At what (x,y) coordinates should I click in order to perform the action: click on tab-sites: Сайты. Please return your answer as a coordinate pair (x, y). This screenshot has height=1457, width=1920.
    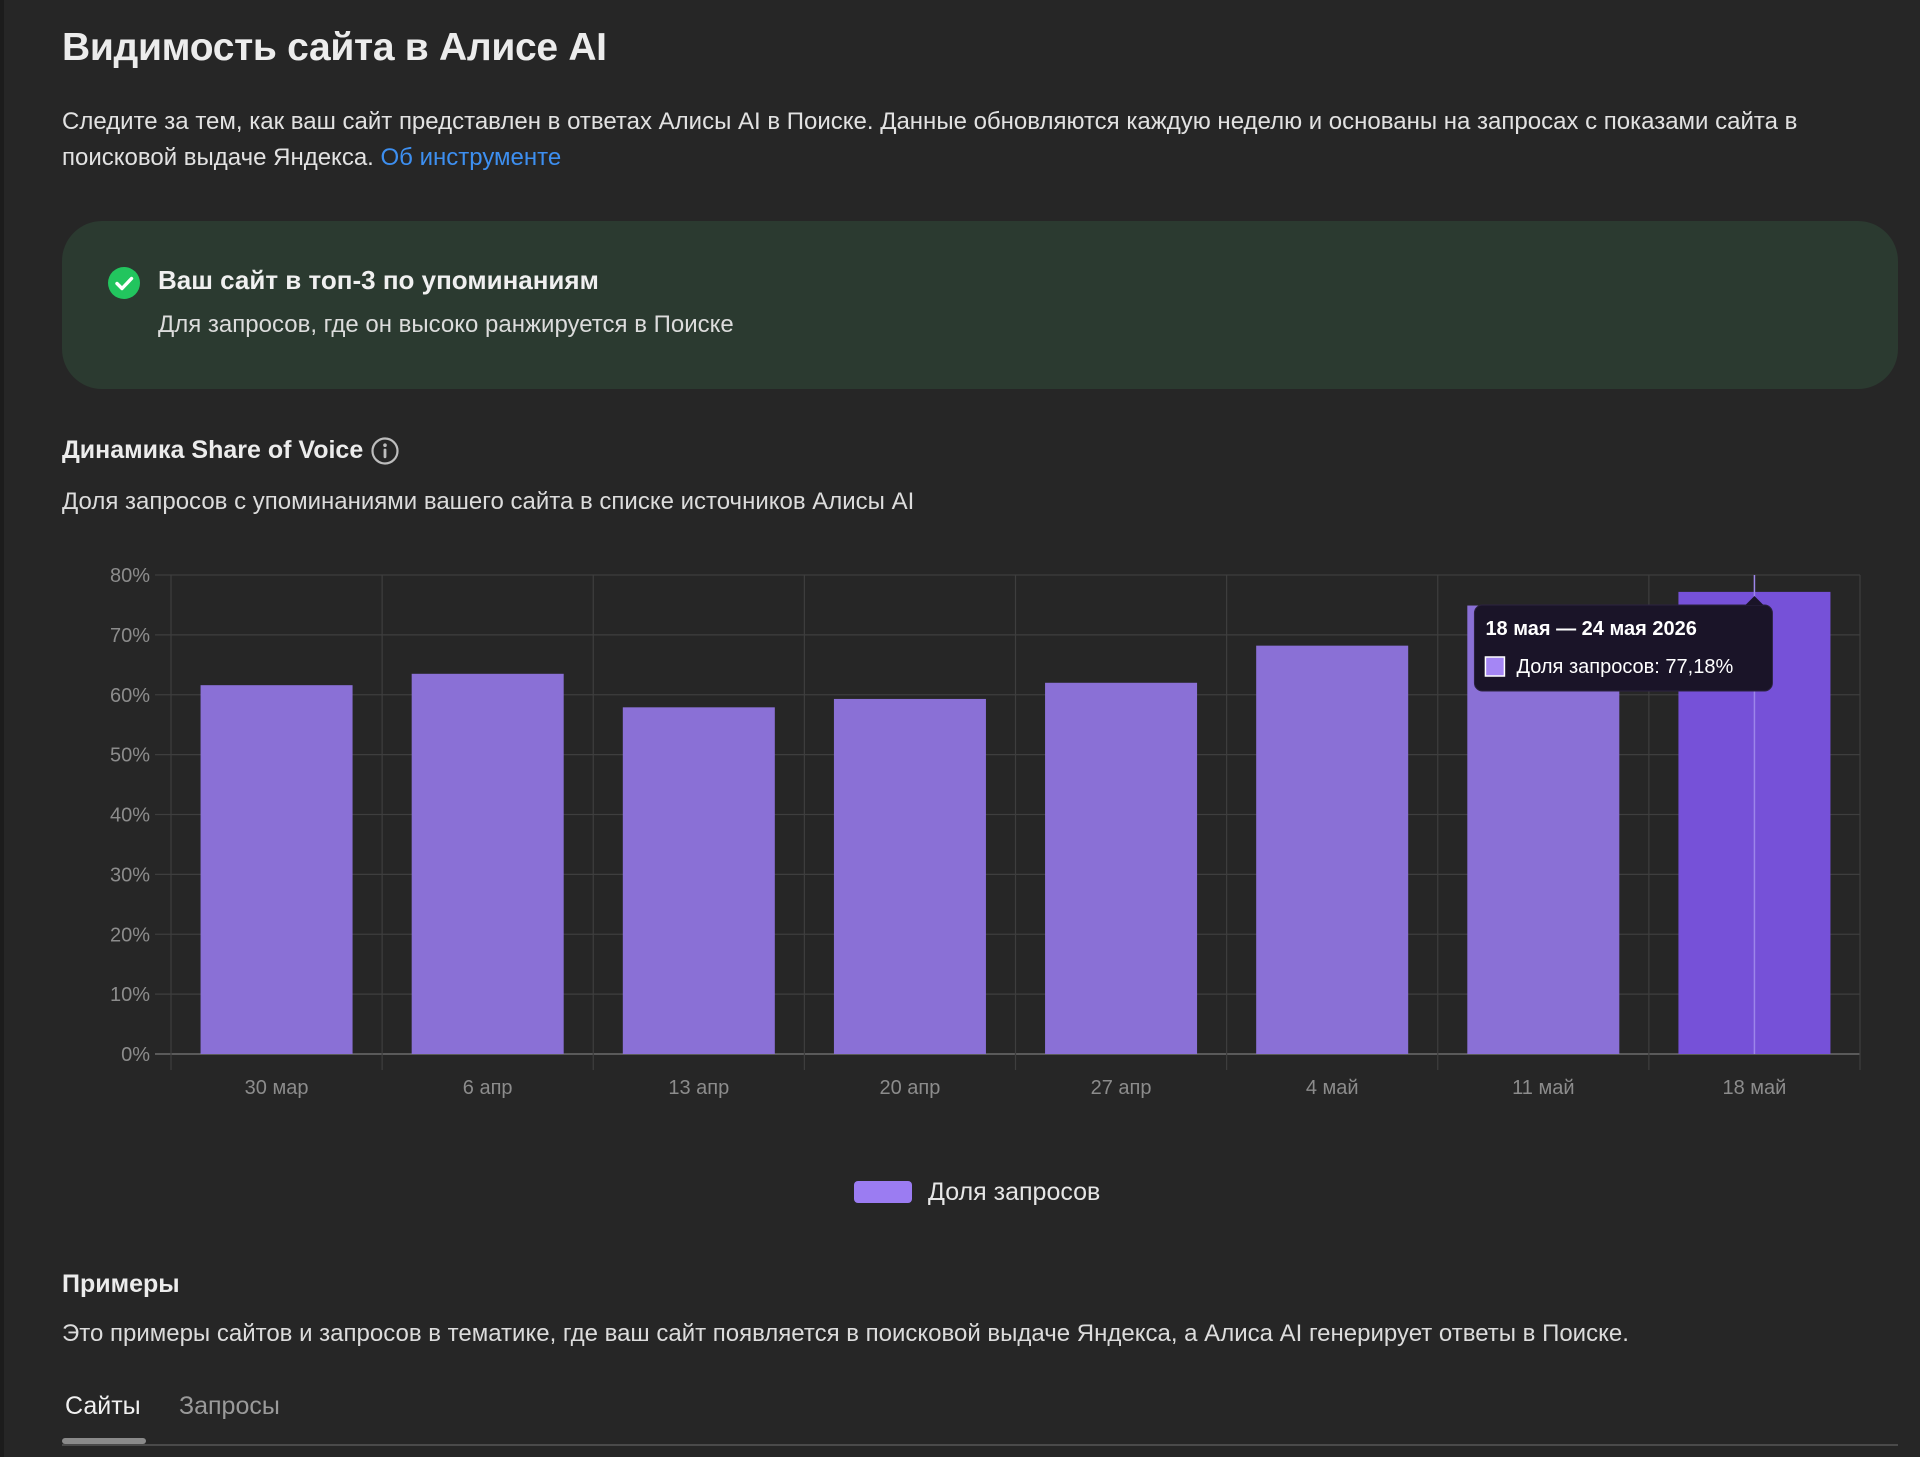
    Looking at the image, I should click on (103, 1406).